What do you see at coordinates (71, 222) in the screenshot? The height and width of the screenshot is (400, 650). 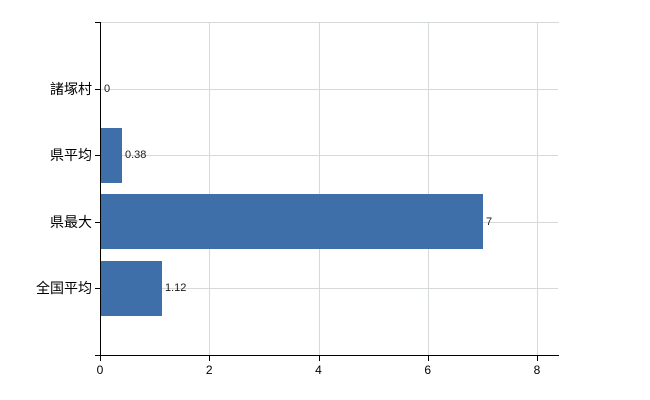 I see `category-label: 県最大` at bounding box center [71, 222].